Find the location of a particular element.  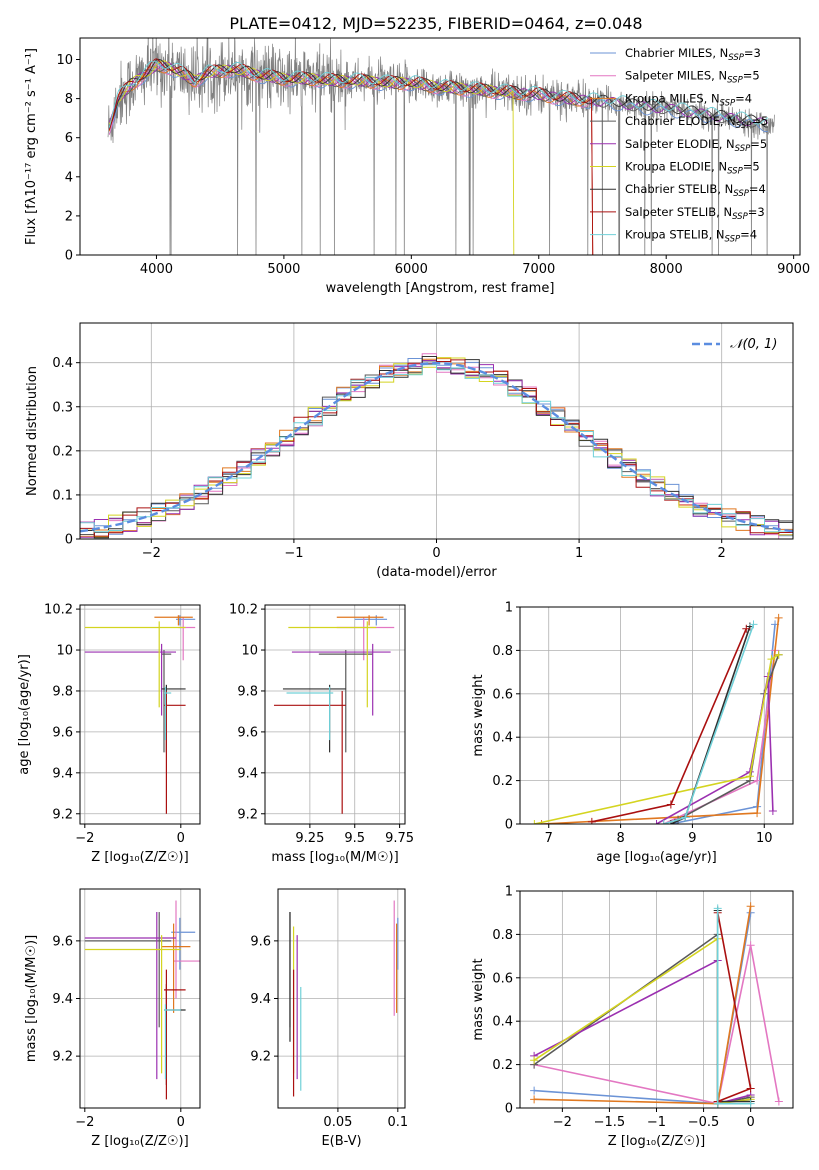

legend-label: Chabrier MILES, NSSP=3 is located at coordinates (693, 54).